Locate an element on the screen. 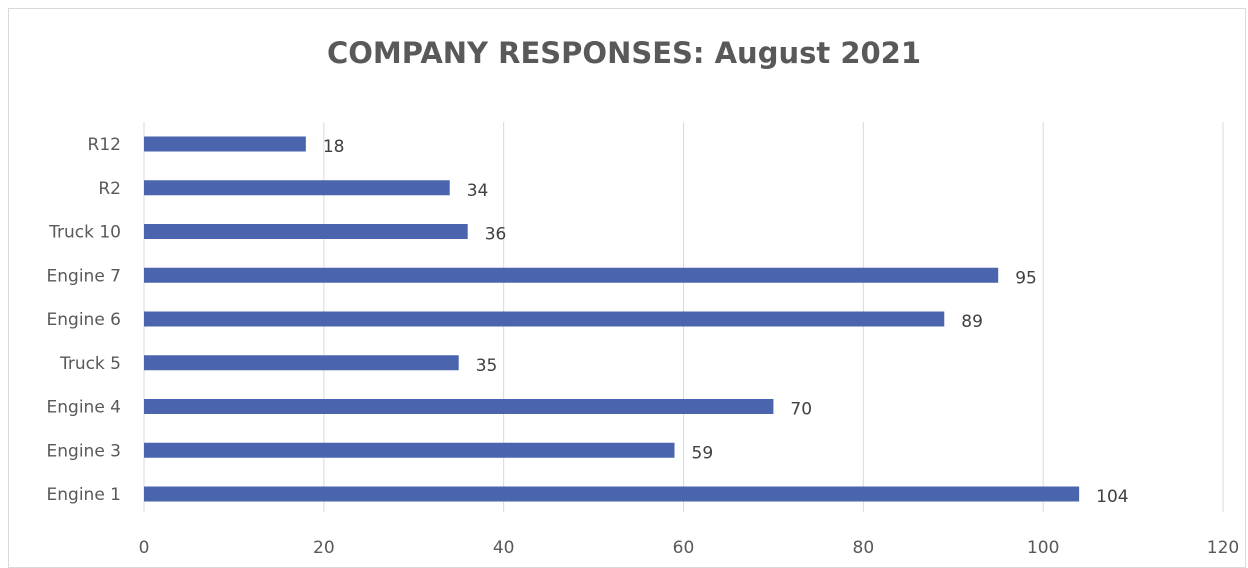 The image size is (1248, 568). x-tick-label: 20 is located at coordinates (324, 547).